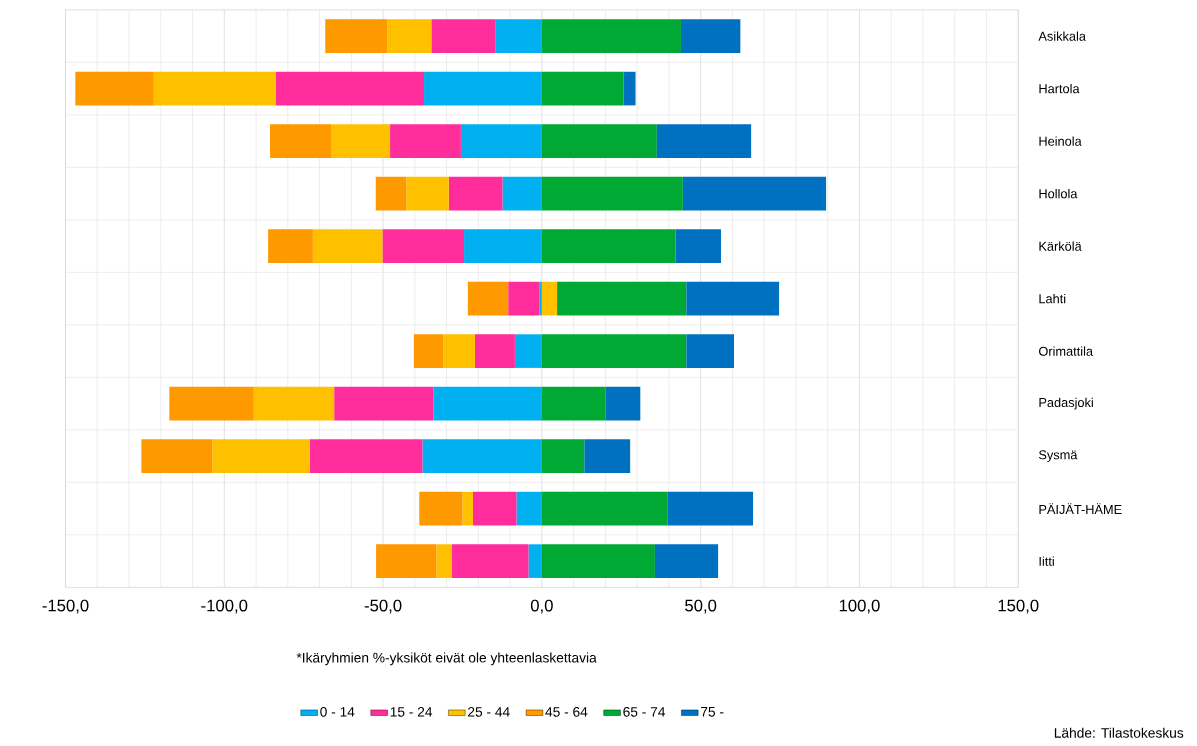  What do you see at coordinates (1058, 193) in the screenshot?
I see `y-tick-label: Hollola` at bounding box center [1058, 193].